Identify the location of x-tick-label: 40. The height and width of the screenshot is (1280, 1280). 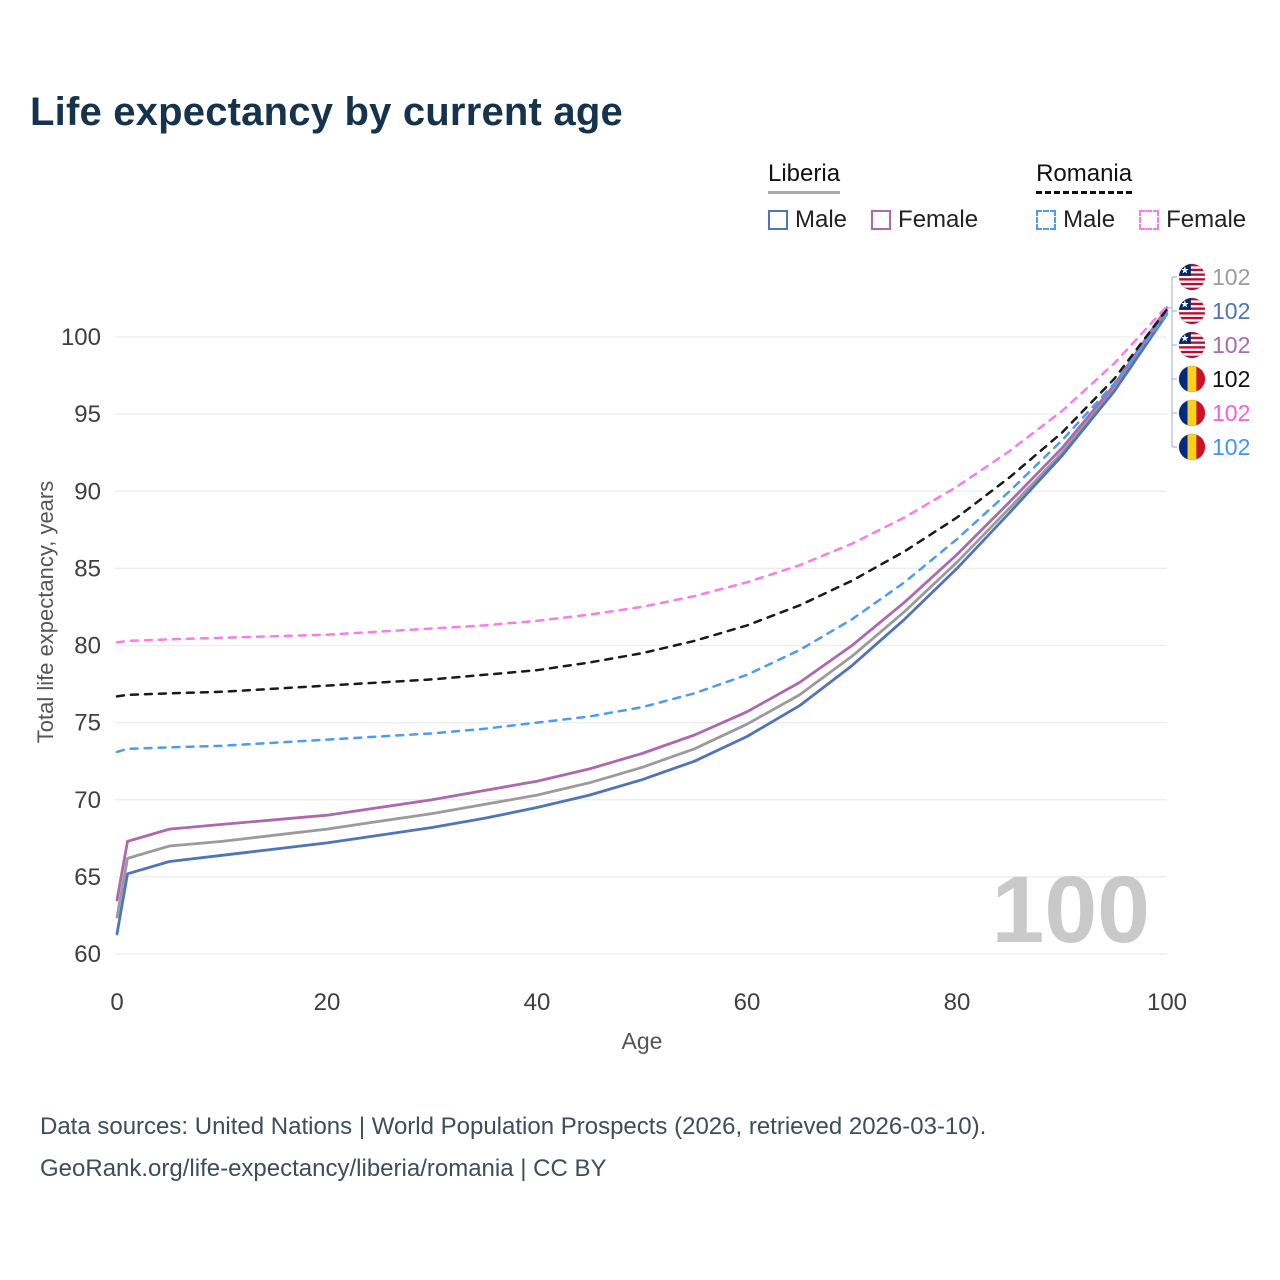
(537, 1002).